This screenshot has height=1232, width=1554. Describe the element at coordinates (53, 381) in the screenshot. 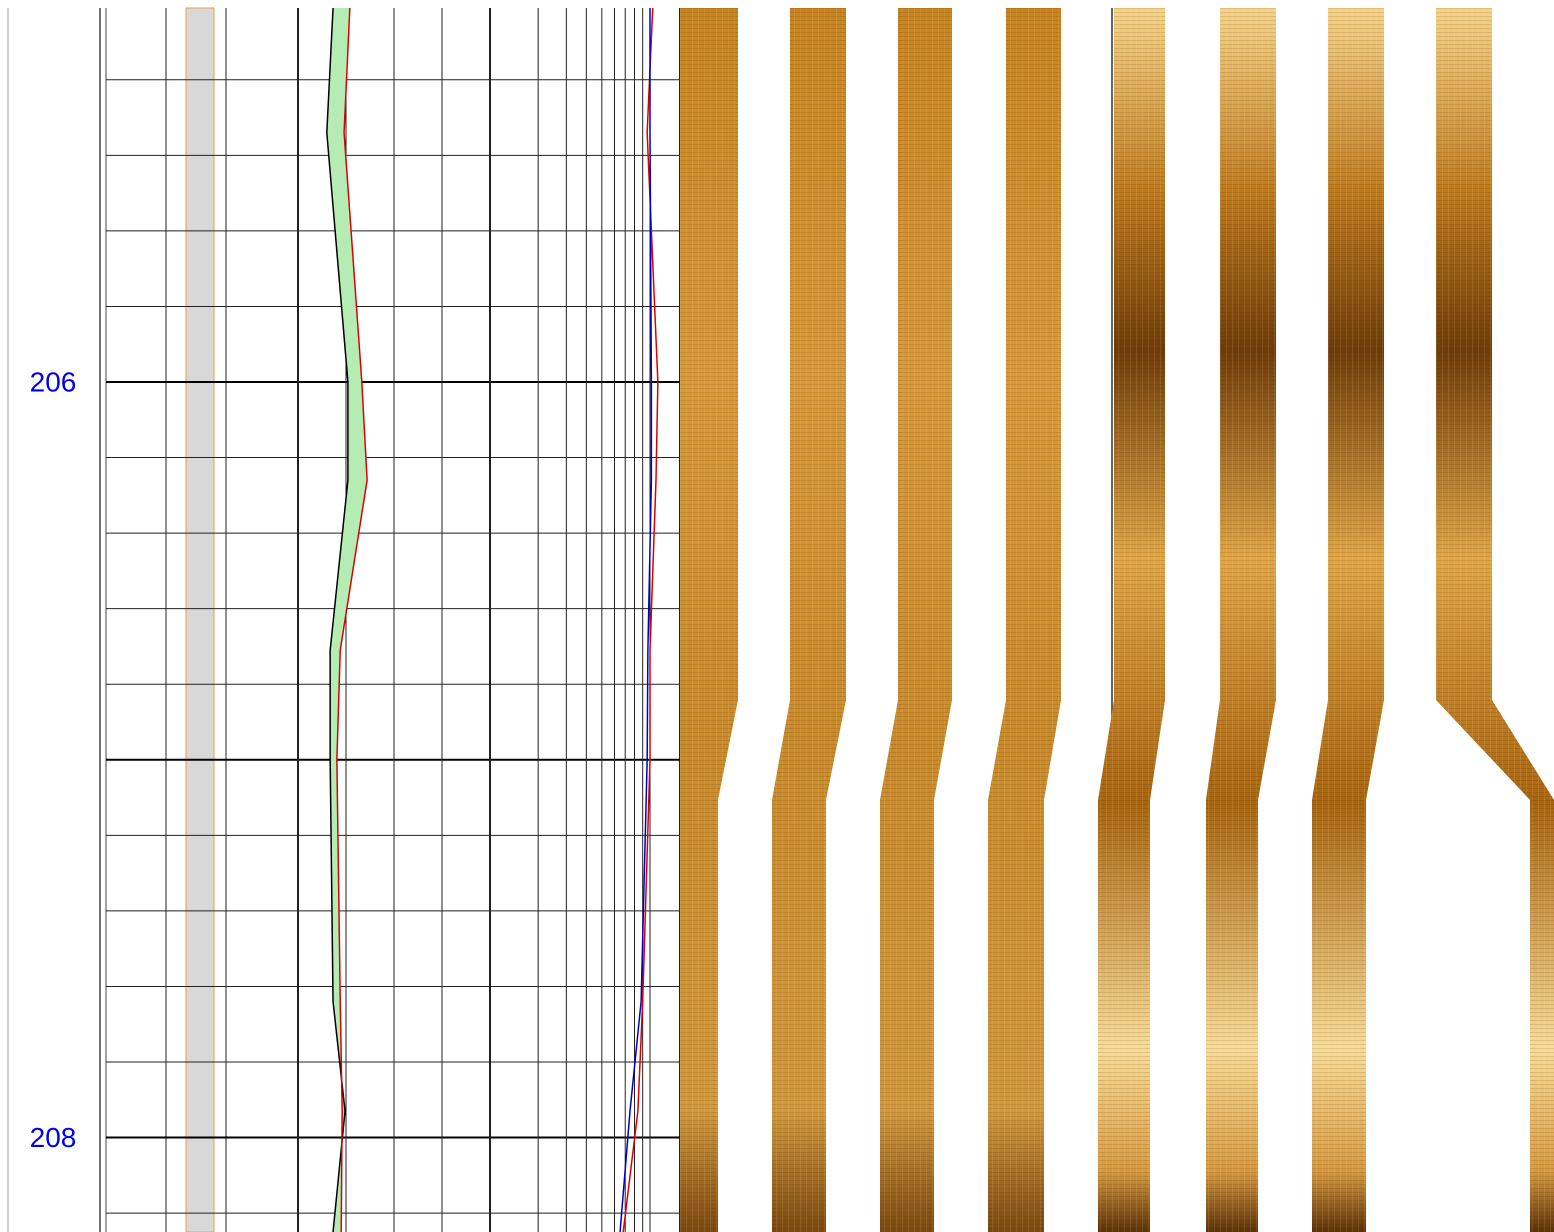

I see `depth-label: 206` at that location.